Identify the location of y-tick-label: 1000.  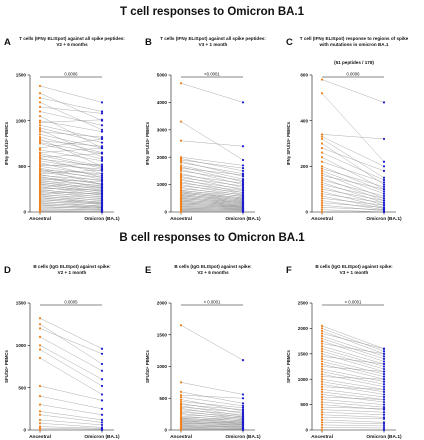
(162, 366).